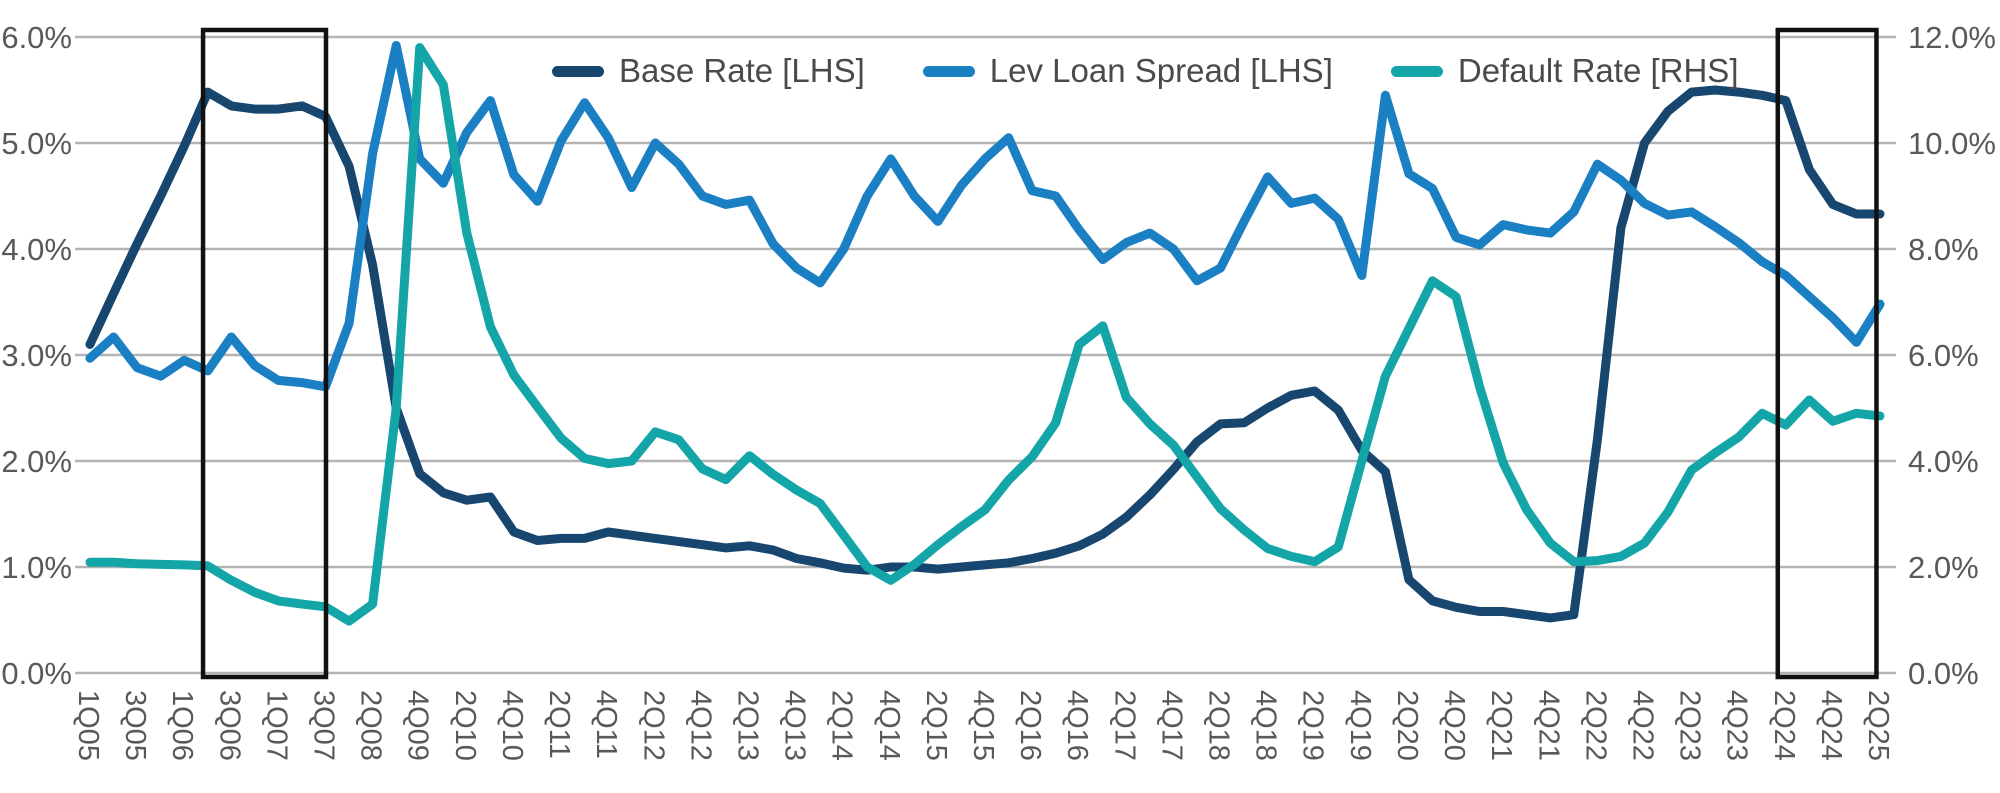 Image resolution: width=2000 pixels, height=793 pixels. Describe the element at coordinates (653, 725) in the screenshot. I see `x-axis-label: 2Q12` at that location.